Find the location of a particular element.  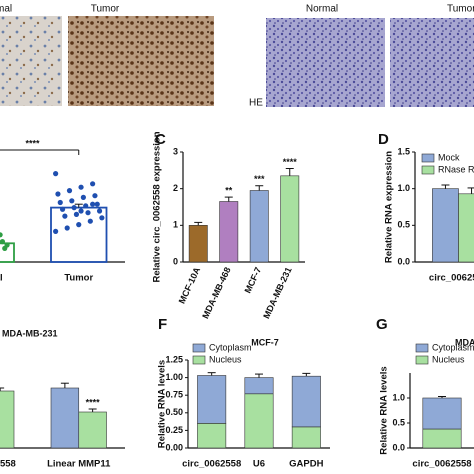

y-tick-label: 1.5 is located at coordinates (403, 151).